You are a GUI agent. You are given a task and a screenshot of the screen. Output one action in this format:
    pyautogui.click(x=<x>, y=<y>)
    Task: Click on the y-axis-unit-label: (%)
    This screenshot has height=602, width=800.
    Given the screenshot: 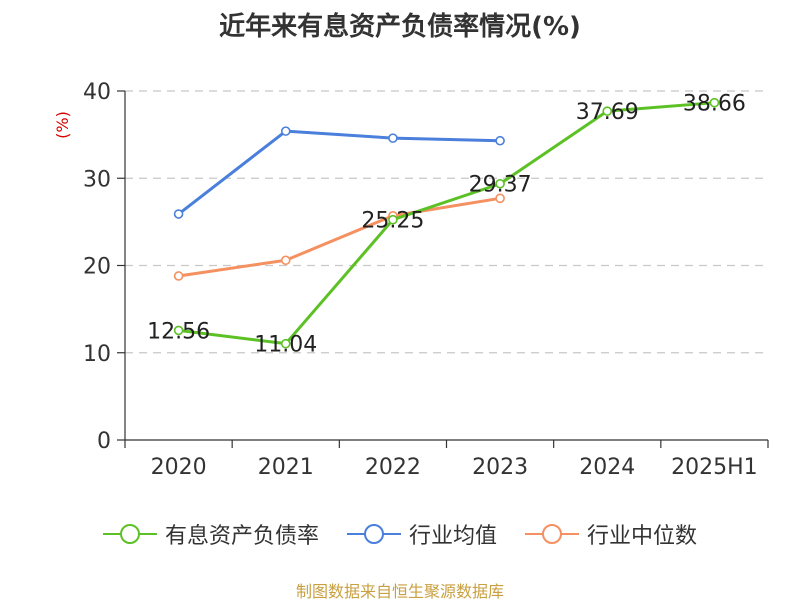 What is the action you would take?
    pyautogui.click(x=62, y=125)
    